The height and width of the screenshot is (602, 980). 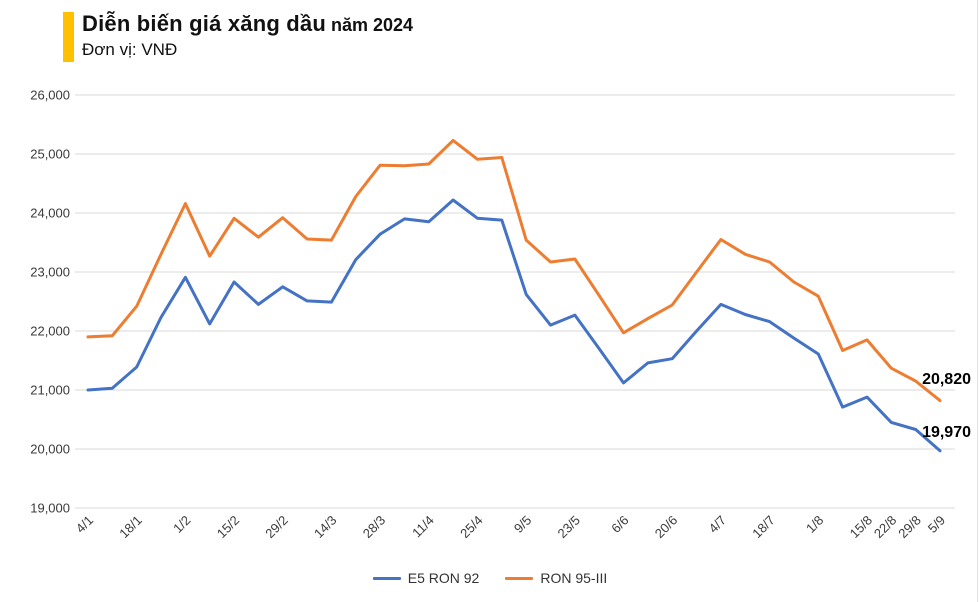 What do you see at coordinates (50, 449) in the screenshot?
I see `y-axis-tick-label: 20,000` at bounding box center [50, 449].